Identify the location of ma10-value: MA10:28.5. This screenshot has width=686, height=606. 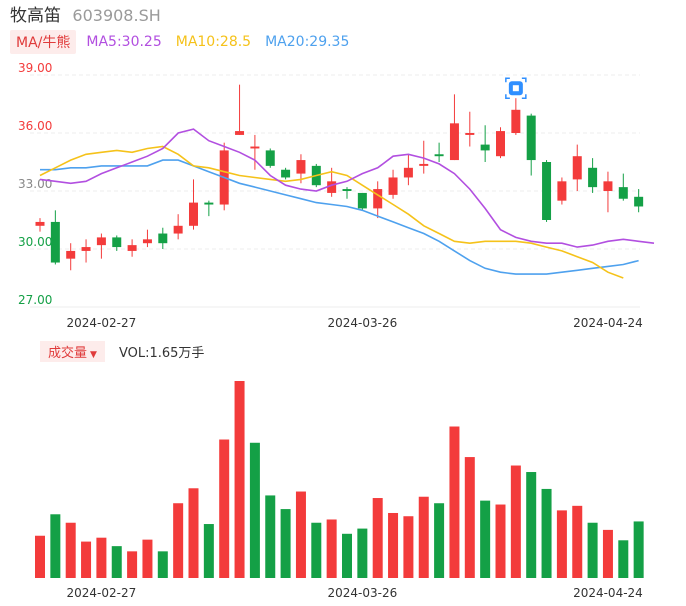
(213, 42).